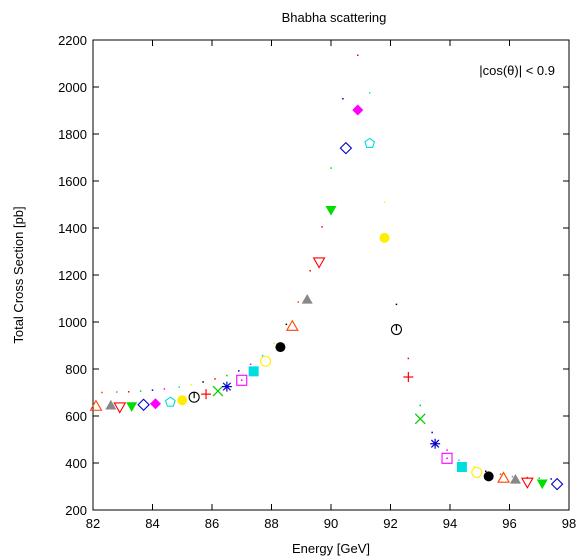 The width and height of the screenshot is (579, 560). Describe the element at coordinates (390, 523) in the screenshot. I see `x-tick-label: 92` at that location.